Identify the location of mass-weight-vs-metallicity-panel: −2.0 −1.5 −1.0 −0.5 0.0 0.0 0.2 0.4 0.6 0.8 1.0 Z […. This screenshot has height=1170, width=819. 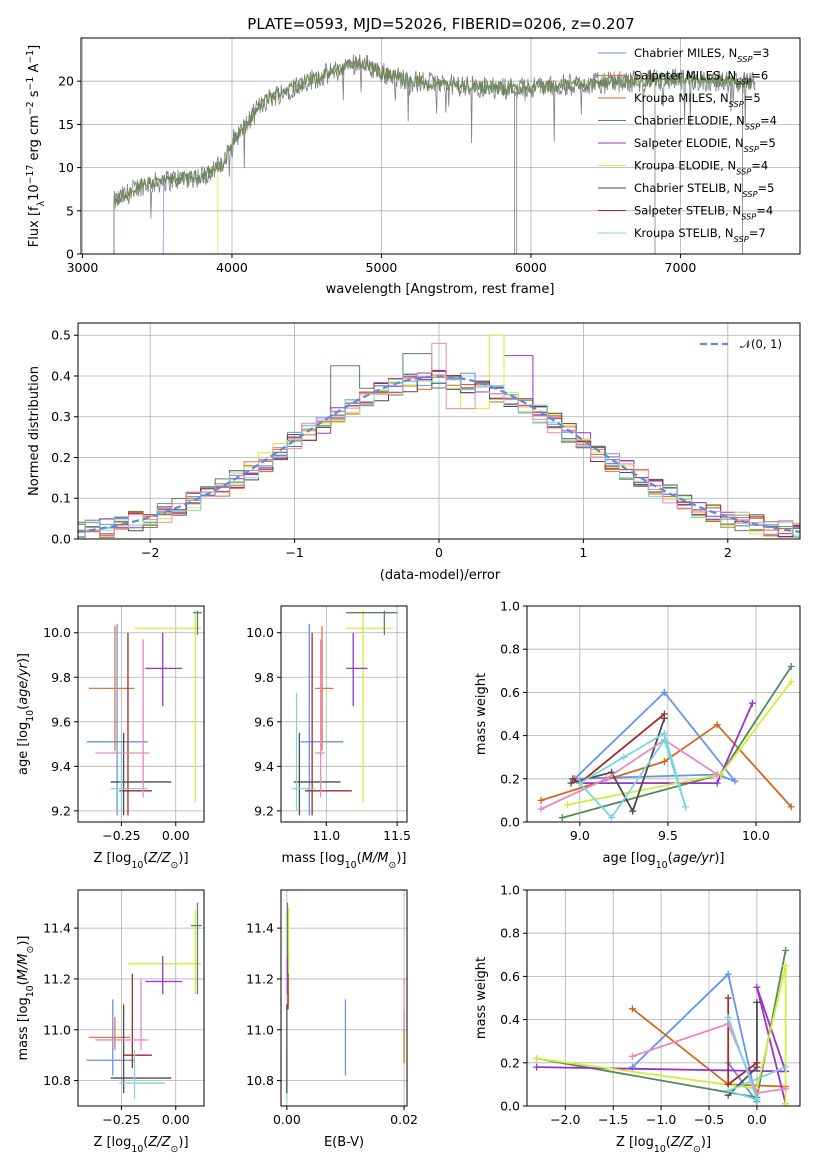
(637, 1019).